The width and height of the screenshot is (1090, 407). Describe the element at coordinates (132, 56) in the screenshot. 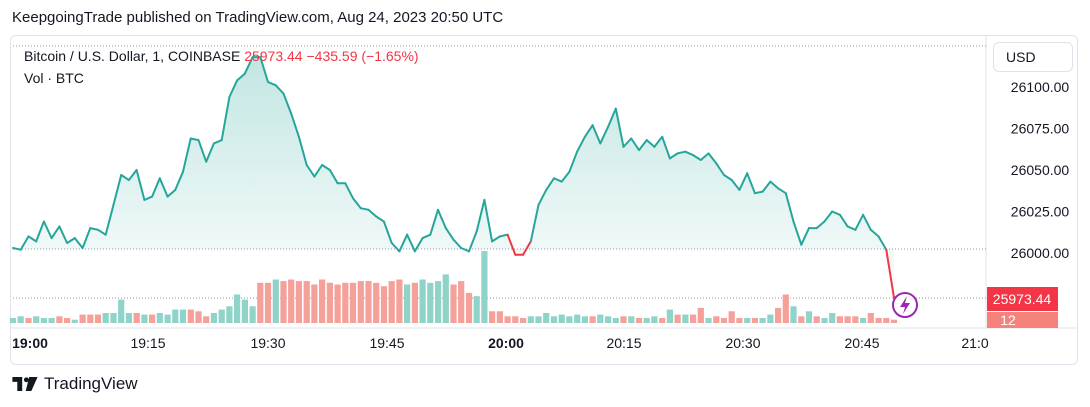

I see `symbol-name: Bitcoin / U.S. Dollar, 1, COINBASE` at that location.